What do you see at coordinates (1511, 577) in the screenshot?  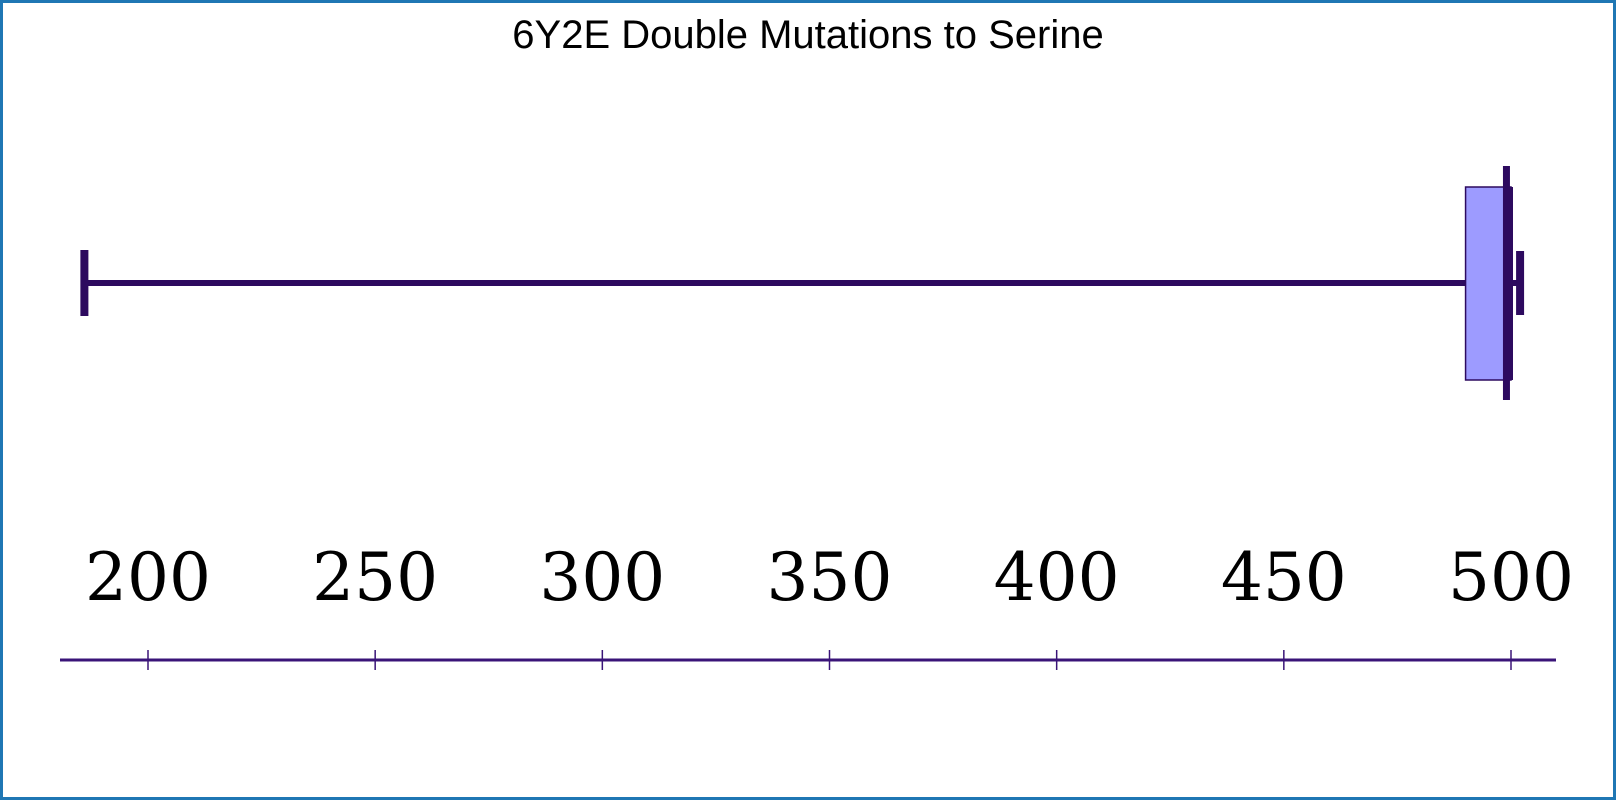 I see `x-tick-label: 500` at bounding box center [1511, 577].